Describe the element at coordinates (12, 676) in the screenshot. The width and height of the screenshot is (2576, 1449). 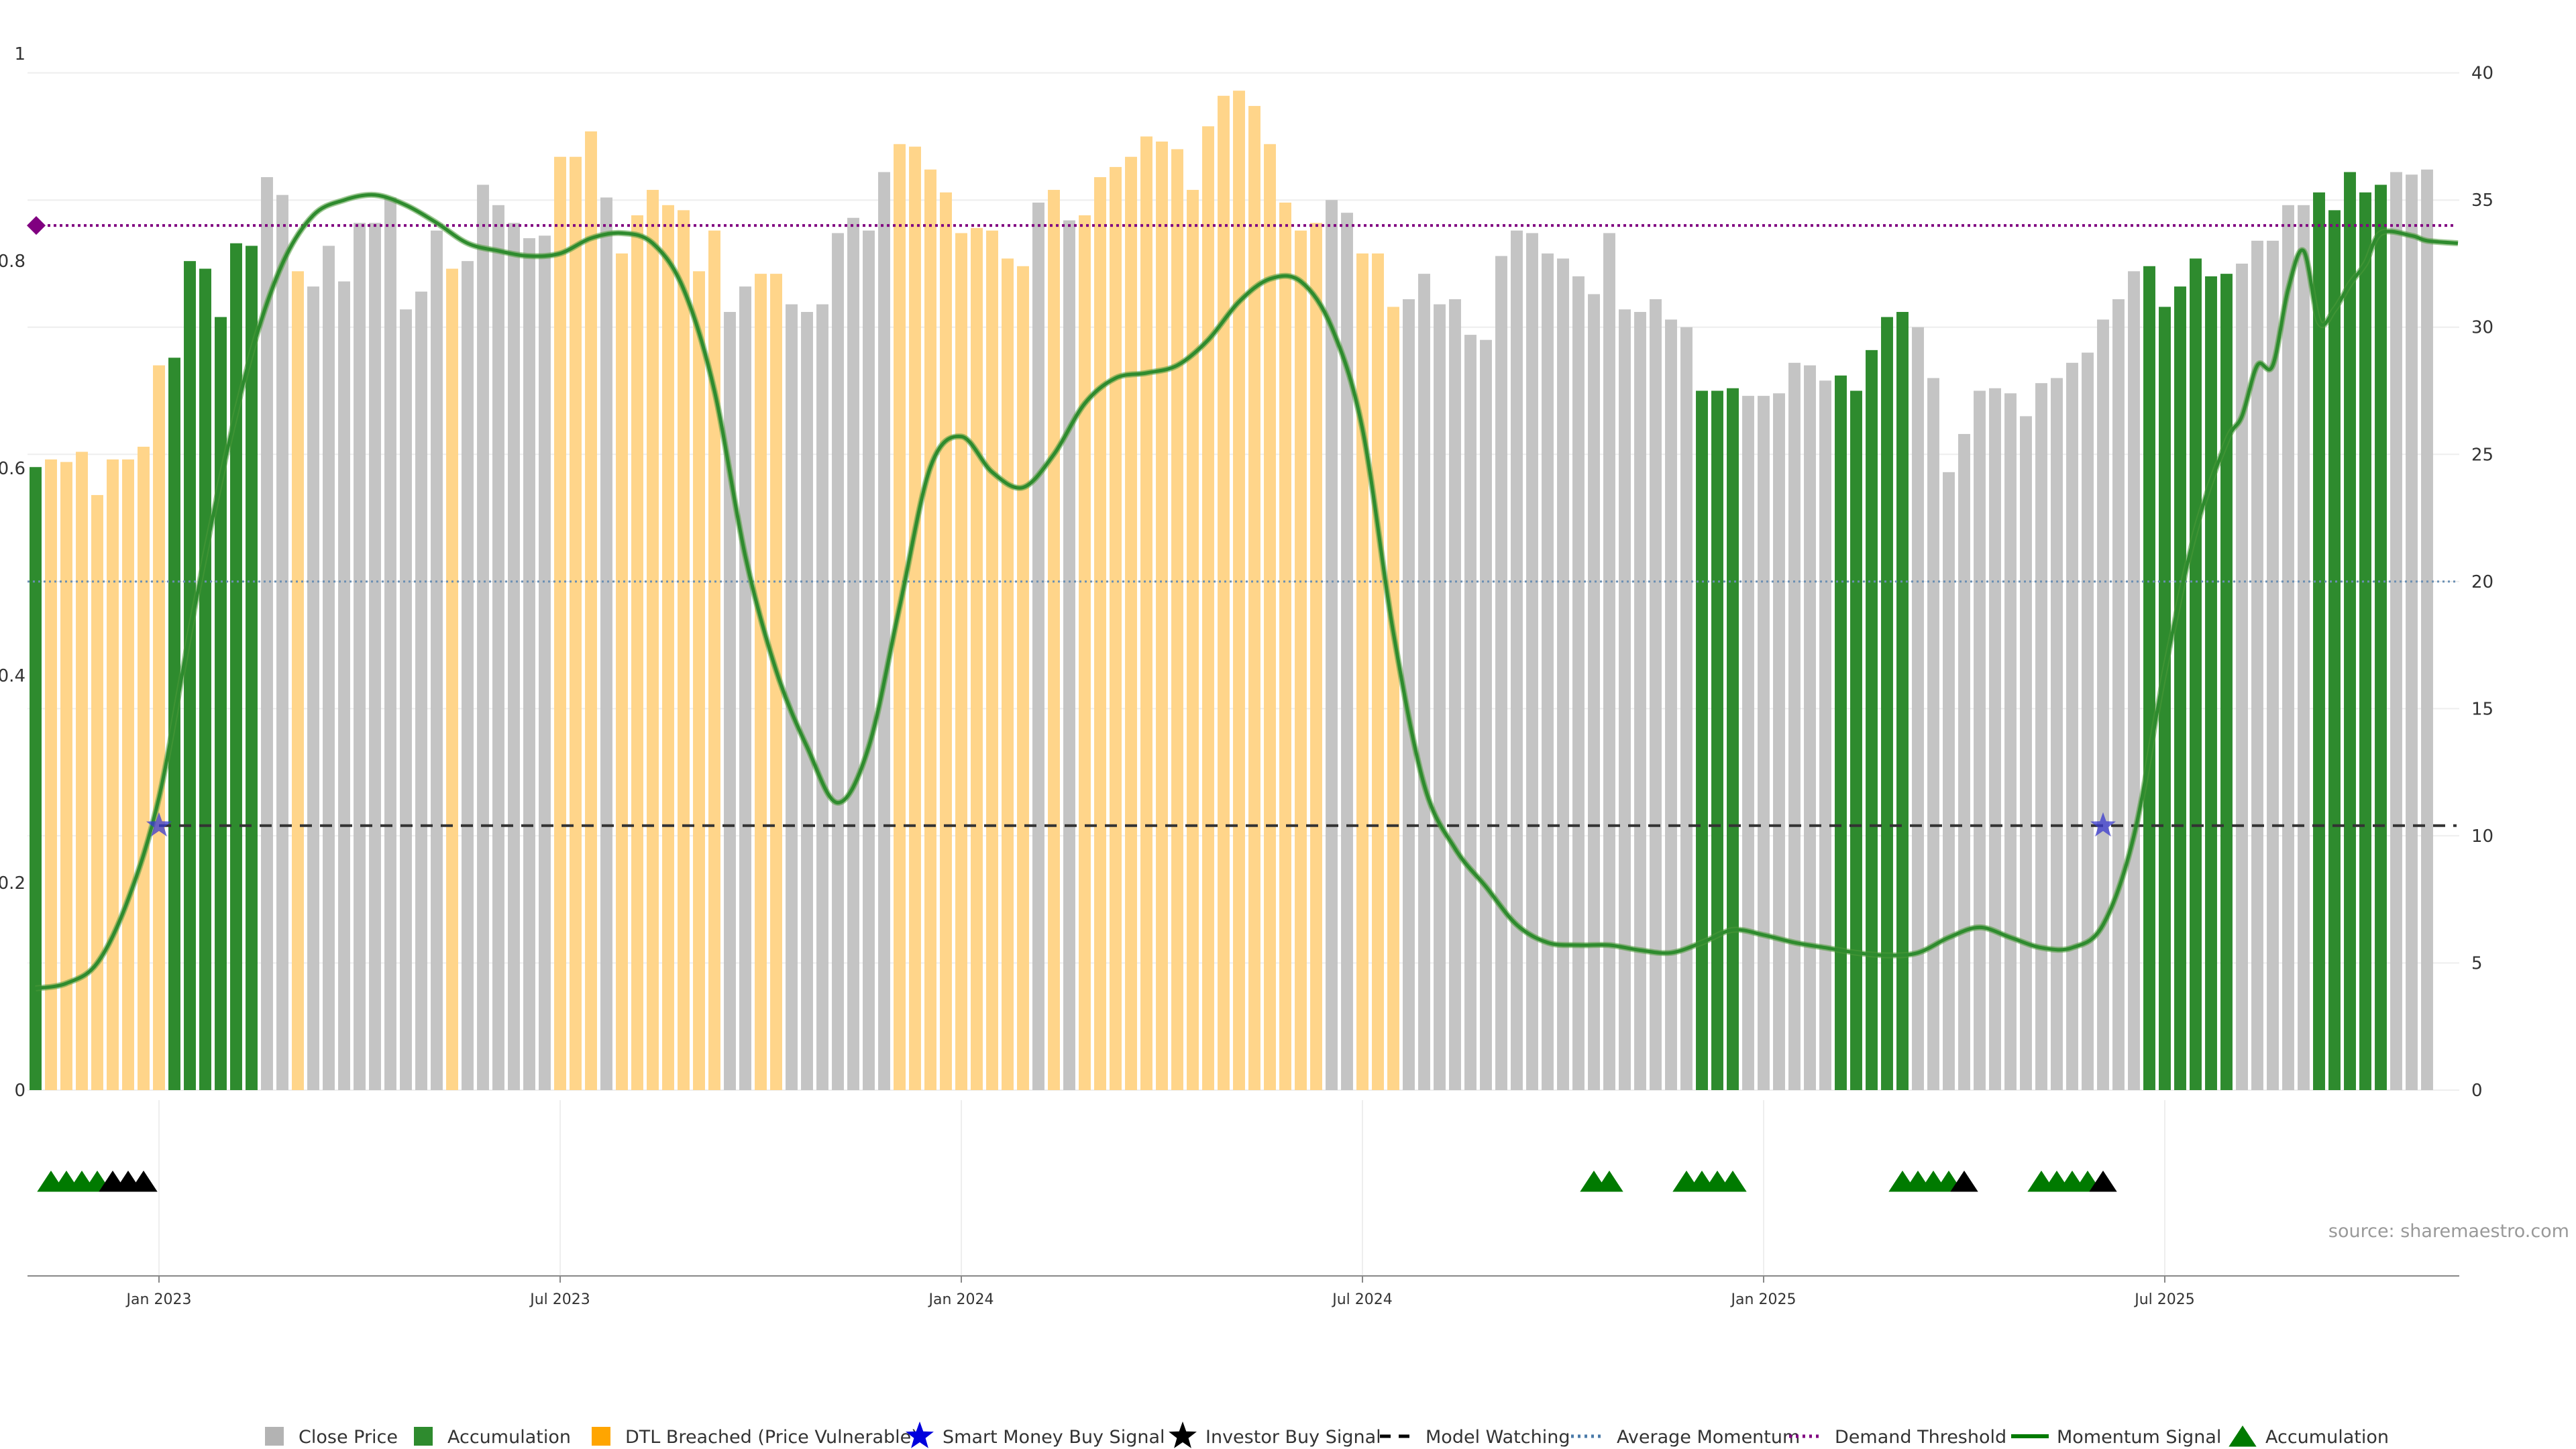
I see `left-tick-2: 0.4` at that location.